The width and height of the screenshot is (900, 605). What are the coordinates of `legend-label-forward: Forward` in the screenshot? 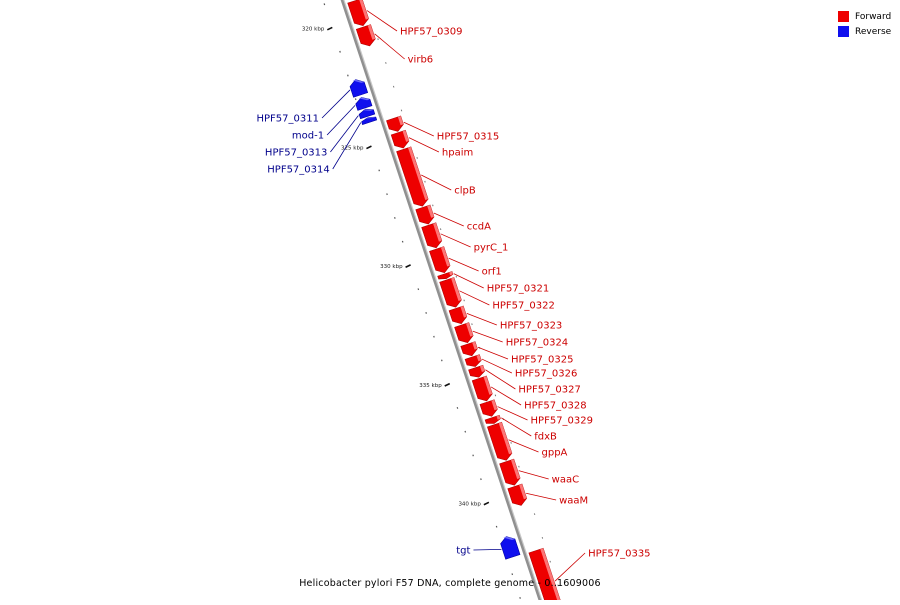 It's located at (873, 16).